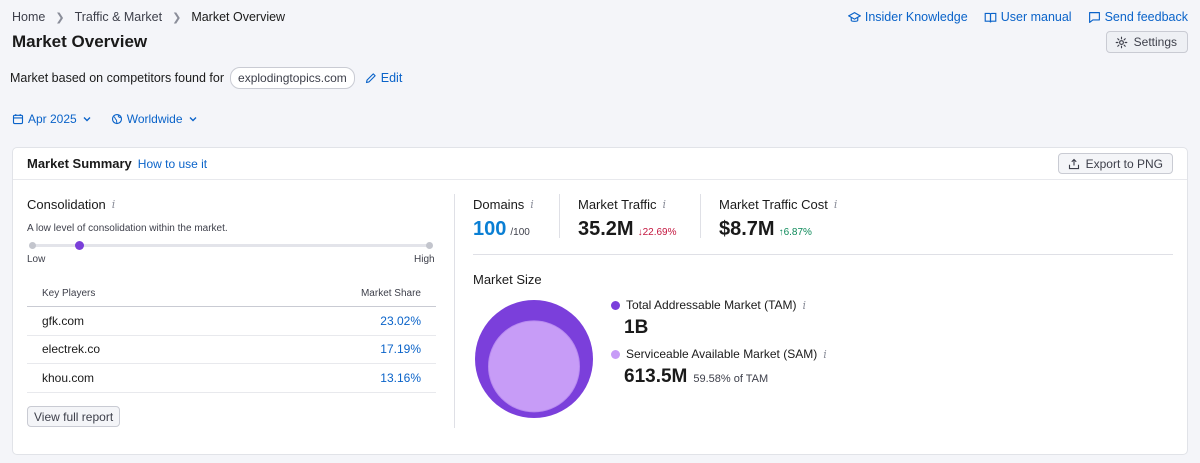 Image resolution: width=1200 pixels, height=463 pixels. I want to click on settings-label: Settings, so click(1155, 42).